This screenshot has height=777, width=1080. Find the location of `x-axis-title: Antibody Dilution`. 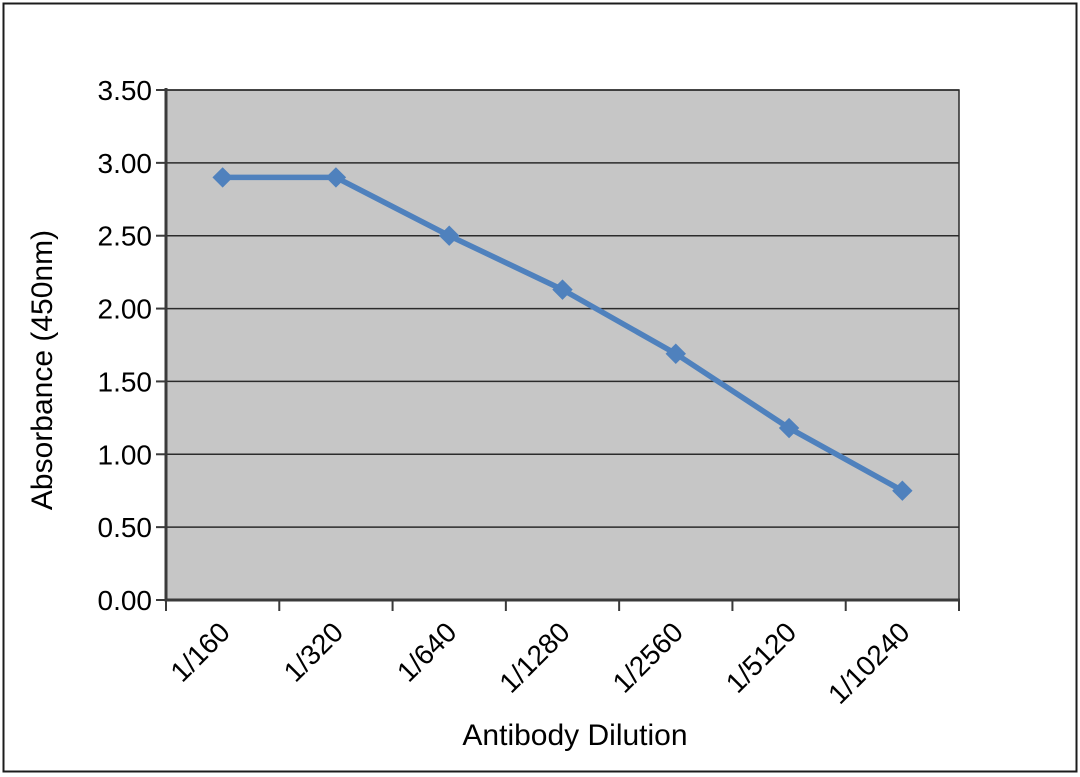

x-axis-title: Antibody Dilution is located at coordinates (574, 735).